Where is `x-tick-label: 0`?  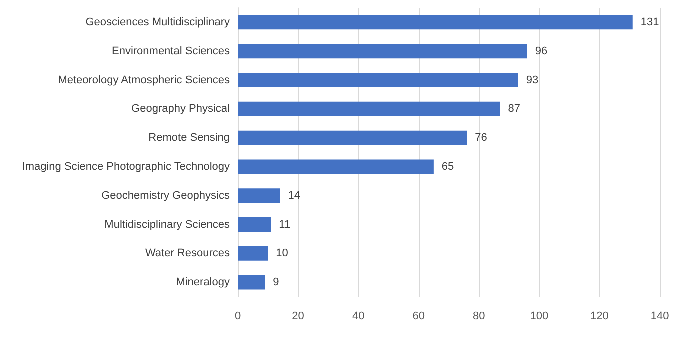 x-tick-label: 0 is located at coordinates (238, 316).